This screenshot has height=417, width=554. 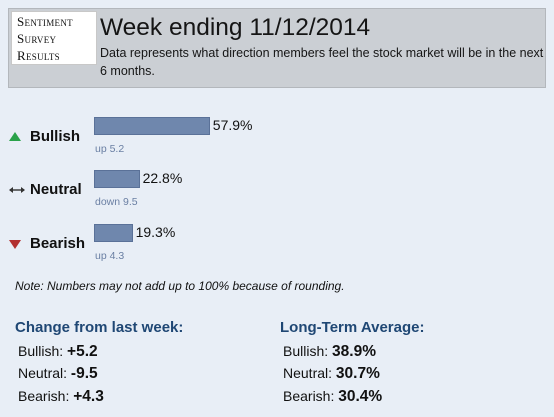 What do you see at coordinates (37, 38) in the screenshot?
I see `logo-line-2: Survey` at bounding box center [37, 38].